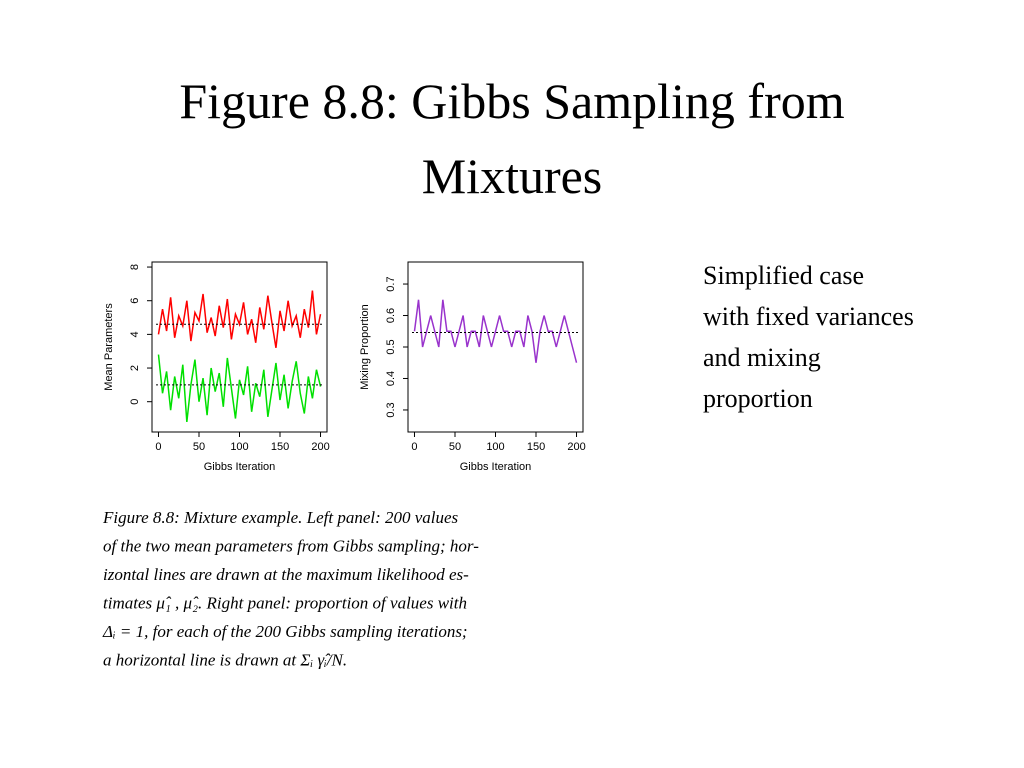 The width and height of the screenshot is (1024, 768). Describe the element at coordinates (225, 660) in the screenshot. I see `caption-line: a horizontal line is drawn at Σᵢ γ̂ᵢ/N.` at that location.